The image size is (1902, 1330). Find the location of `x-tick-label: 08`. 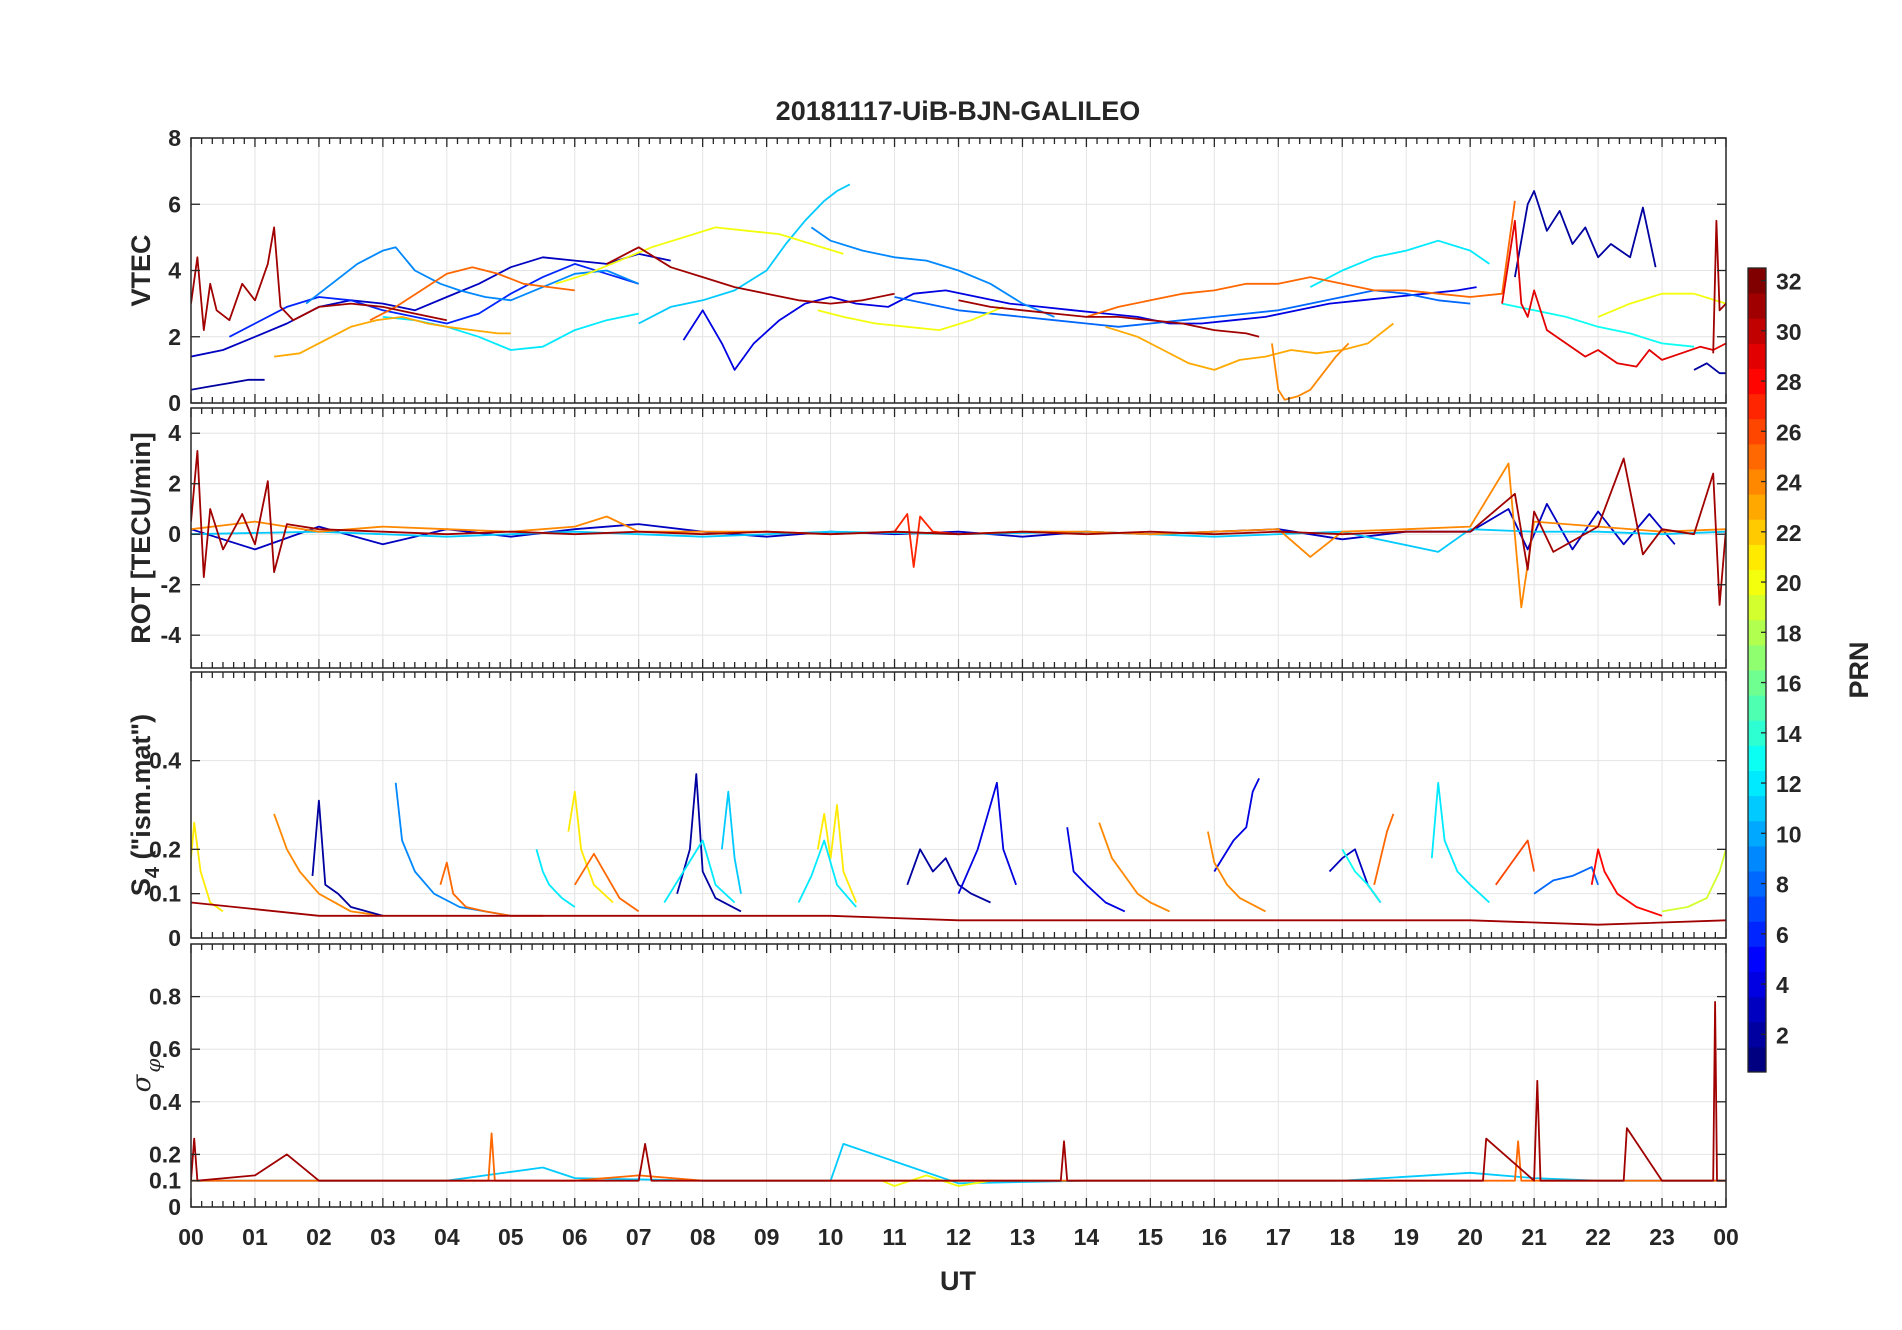

x-tick-label: 08 is located at coordinates (703, 1237).